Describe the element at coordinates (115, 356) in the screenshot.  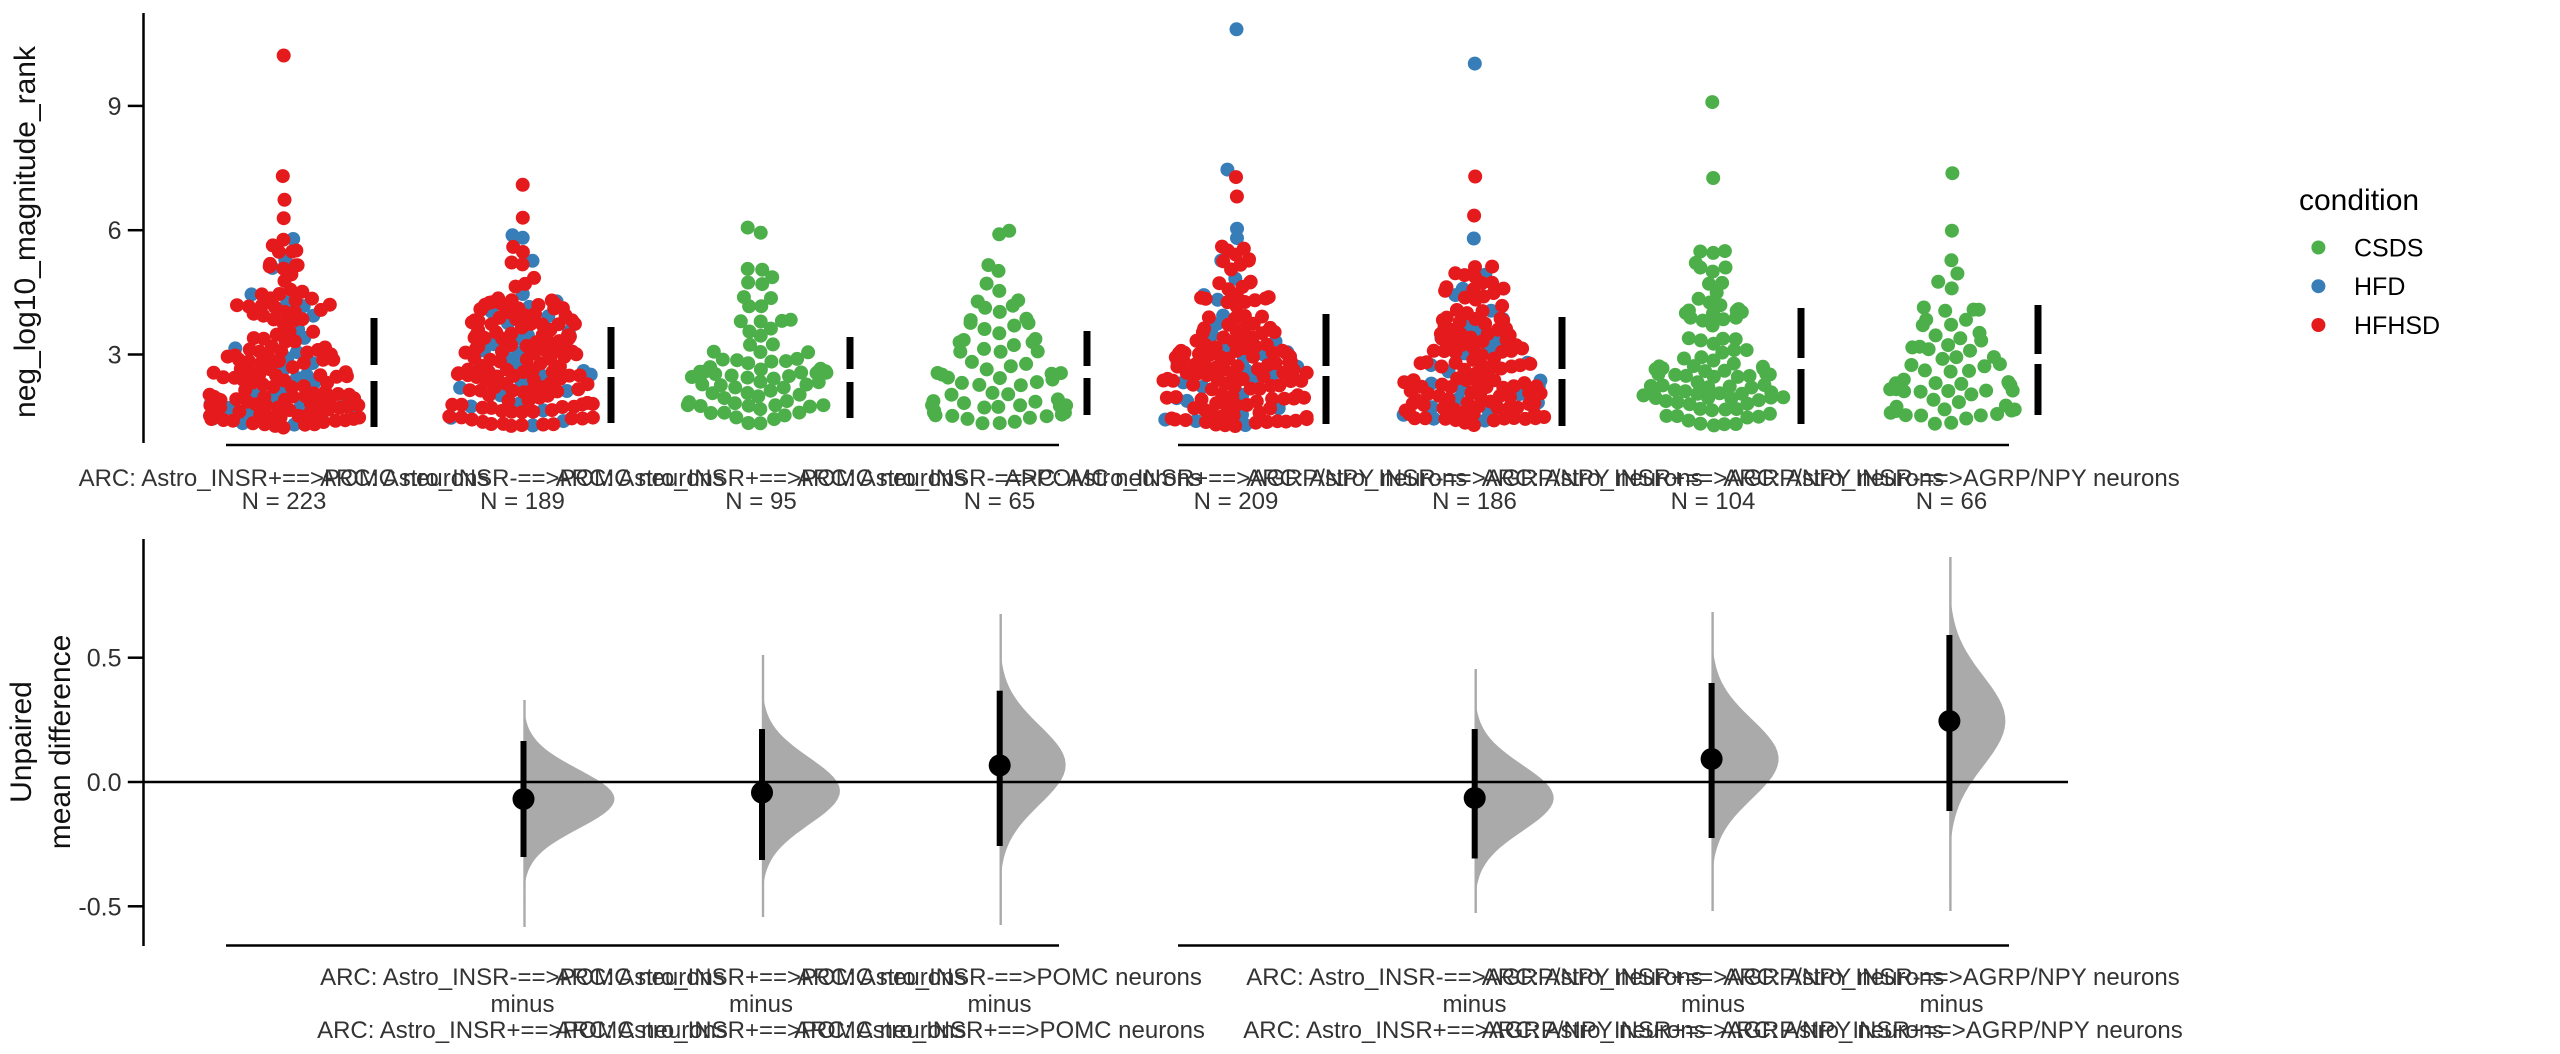
I see `svg-text: 3` at that location.